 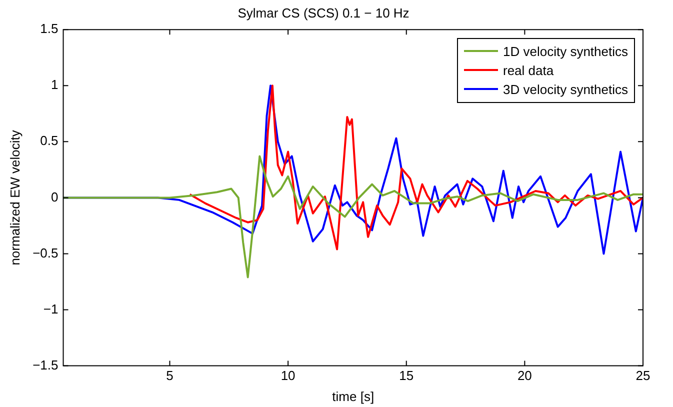 I want to click on x-tick-label: 10, so click(x=288, y=376).